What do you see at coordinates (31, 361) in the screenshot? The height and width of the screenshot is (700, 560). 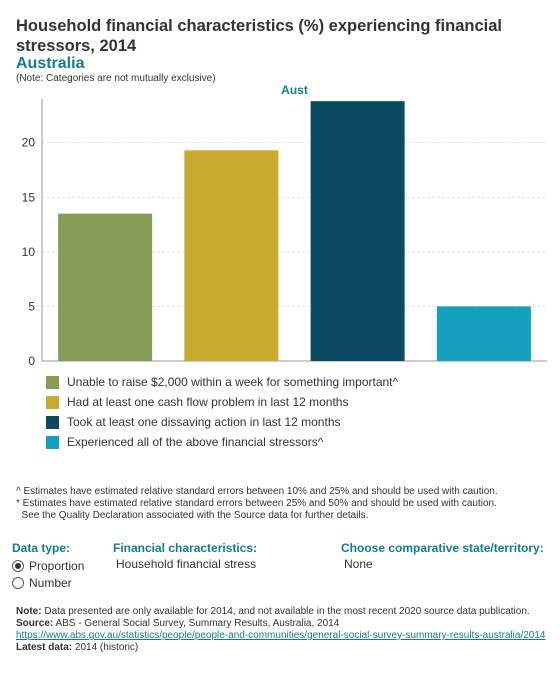 I see `y-tick-label: 0` at bounding box center [31, 361].